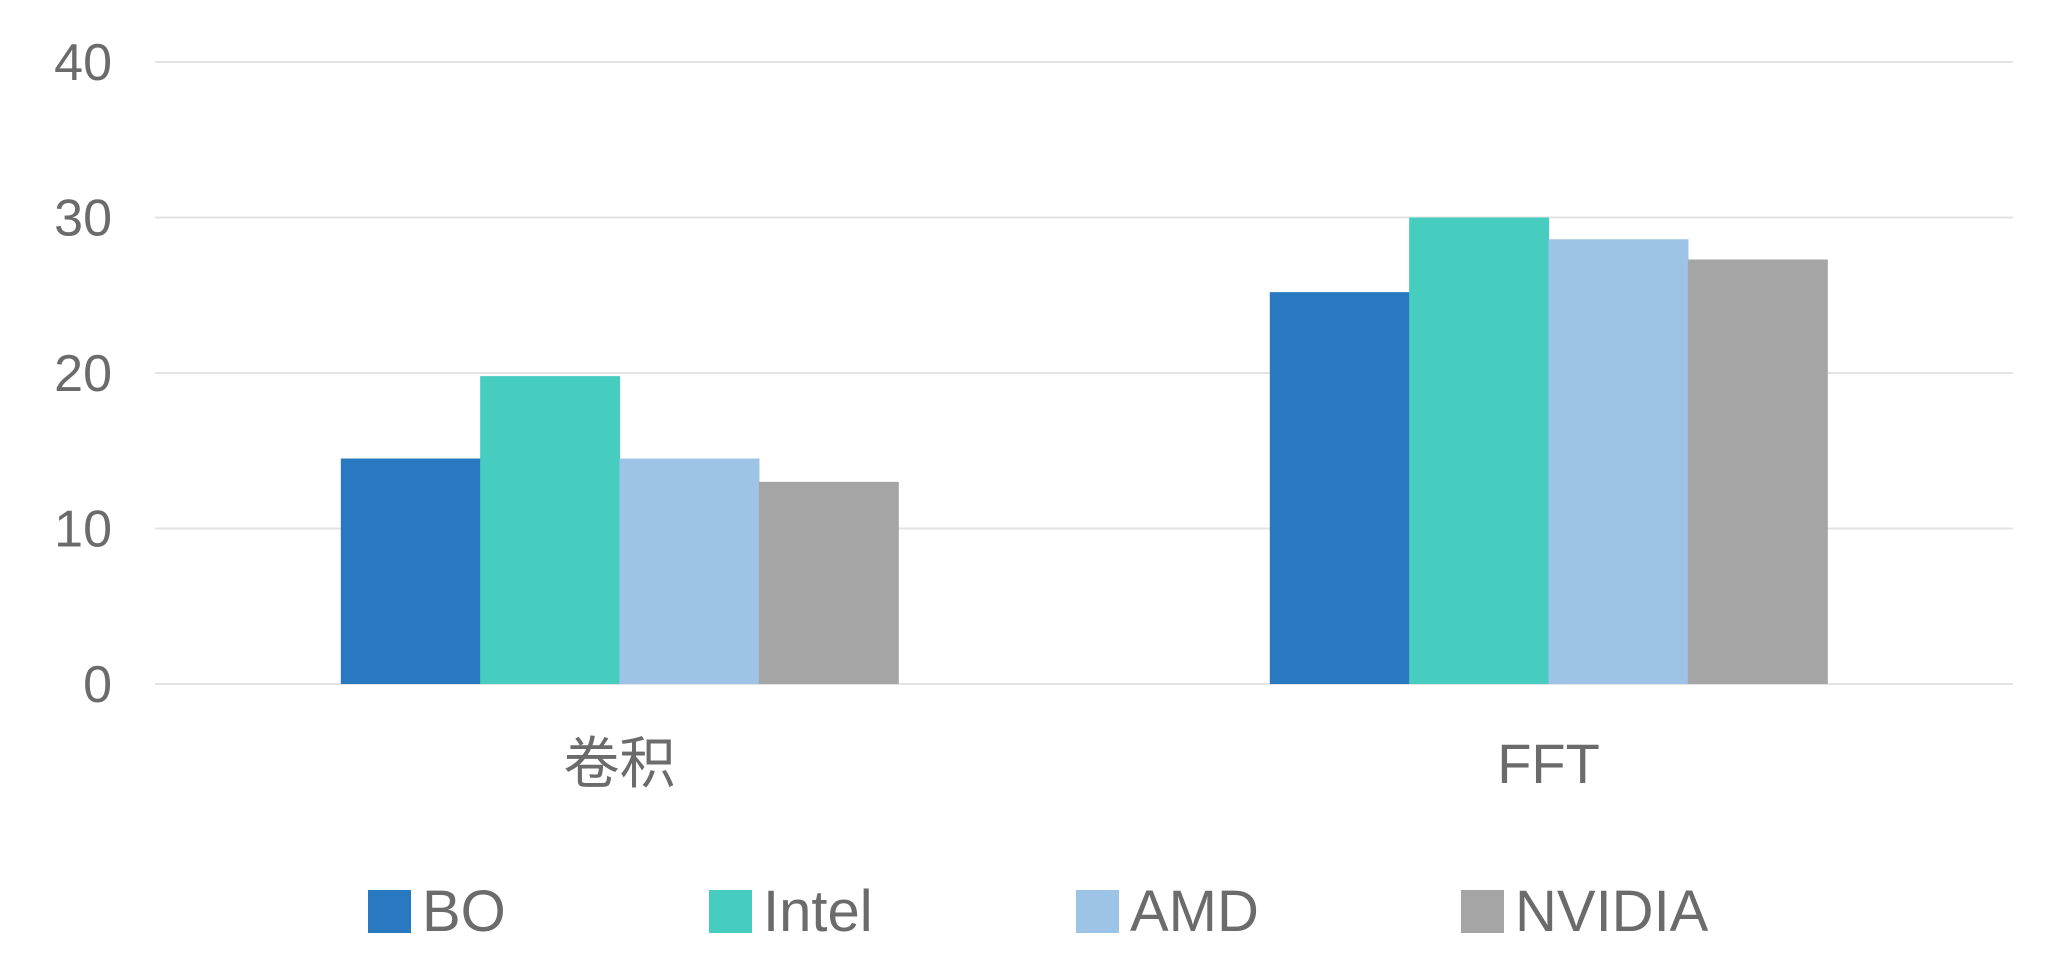 This screenshot has width=2048, height=979. Describe the element at coordinates (83, 63) in the screenshot. I see `y-tick-label: 40` at that location.